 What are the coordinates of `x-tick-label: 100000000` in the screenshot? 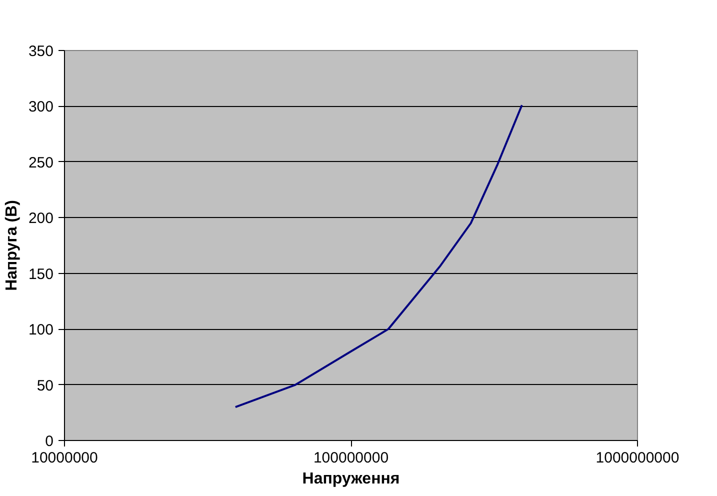 It's located at (351, 458).